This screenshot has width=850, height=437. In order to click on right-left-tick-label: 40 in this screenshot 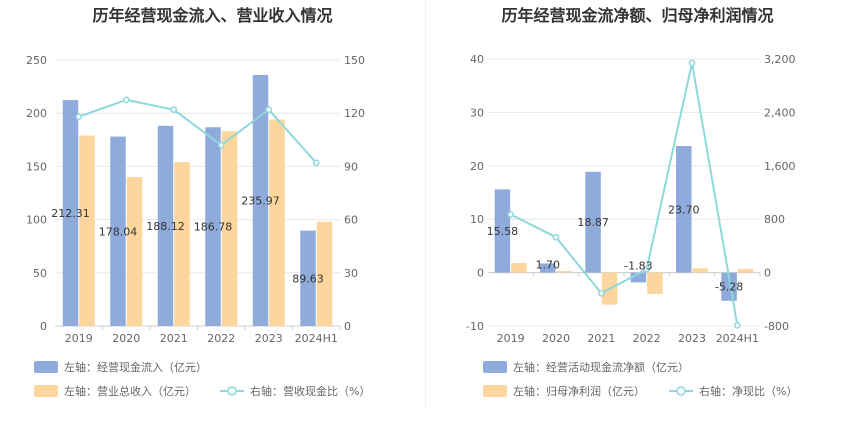, I will do `click(477, 59)`.